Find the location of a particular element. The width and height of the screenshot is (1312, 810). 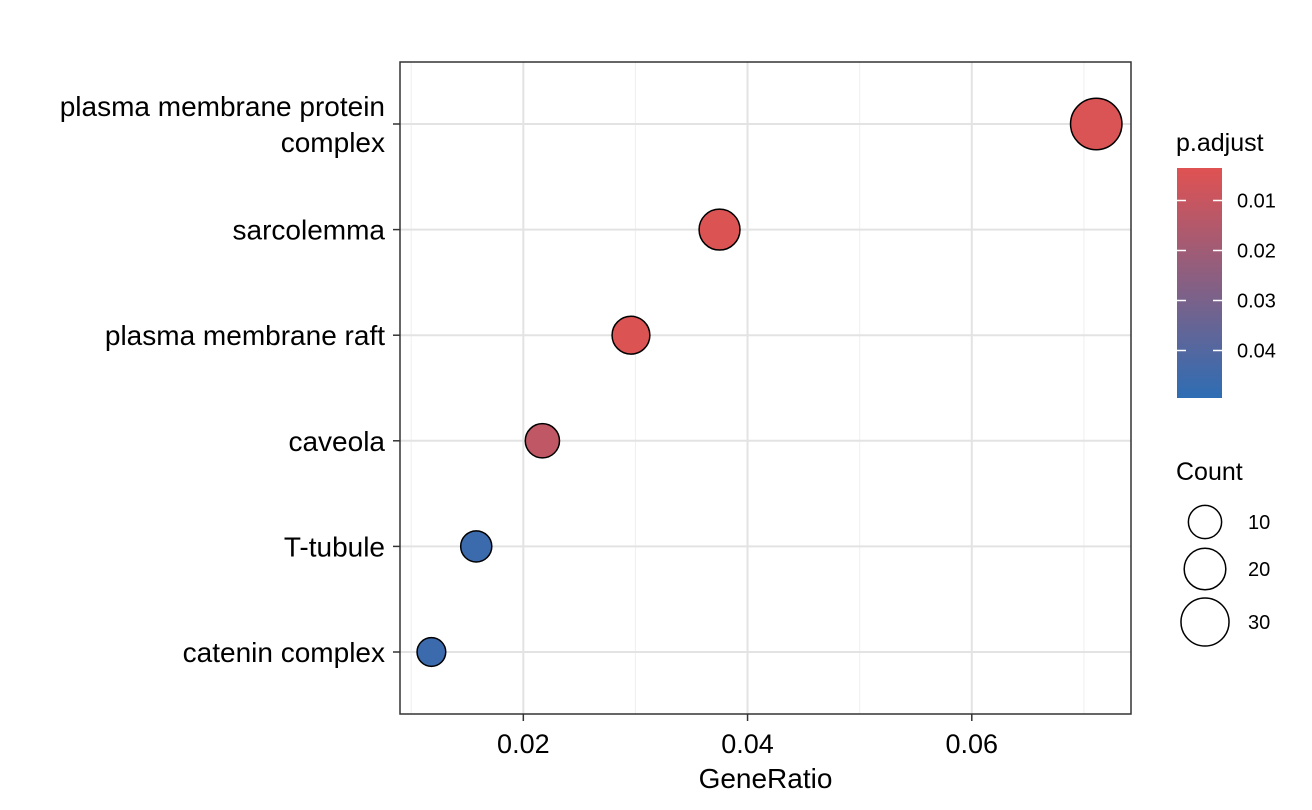

color-legend-bar is located at coordinates (1199, 283).